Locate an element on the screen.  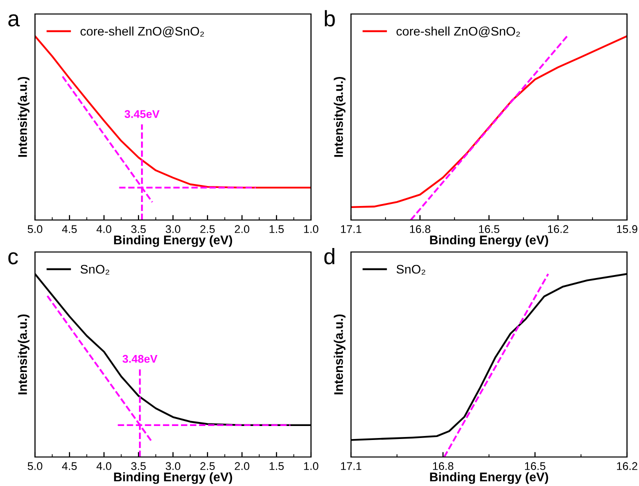
chart-title: a is located at coordinates (14, 20).